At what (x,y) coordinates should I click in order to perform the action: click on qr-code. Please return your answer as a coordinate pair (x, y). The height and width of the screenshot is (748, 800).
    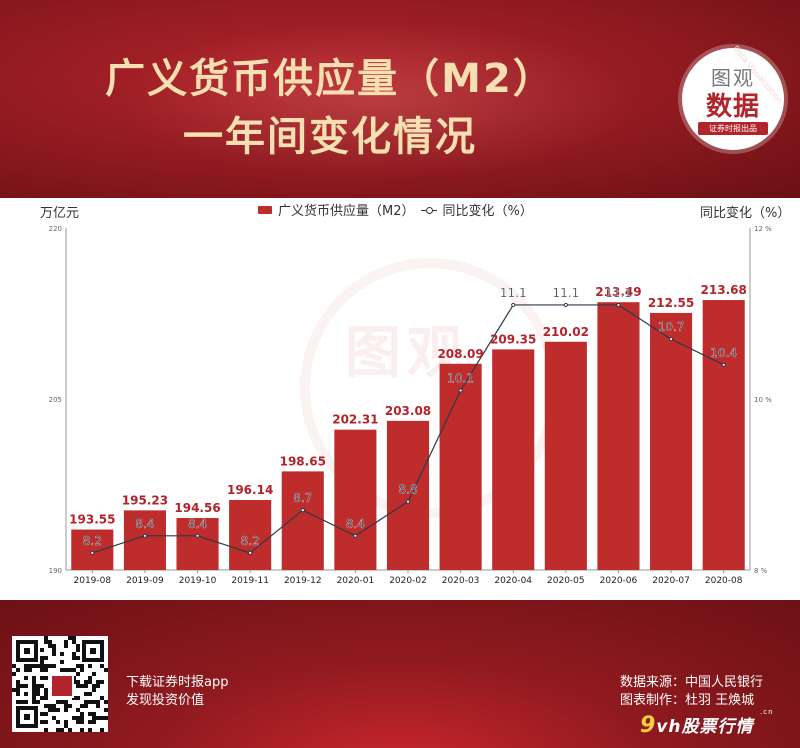
    Looking at the image, I should click on (60, 684).